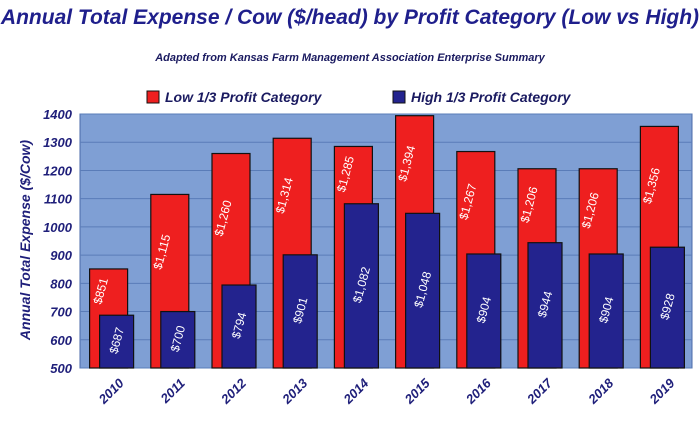 Image resolution: width=700 pixels, height=448 pixels. I want to click on bar-high-2013, so click(300, 311).